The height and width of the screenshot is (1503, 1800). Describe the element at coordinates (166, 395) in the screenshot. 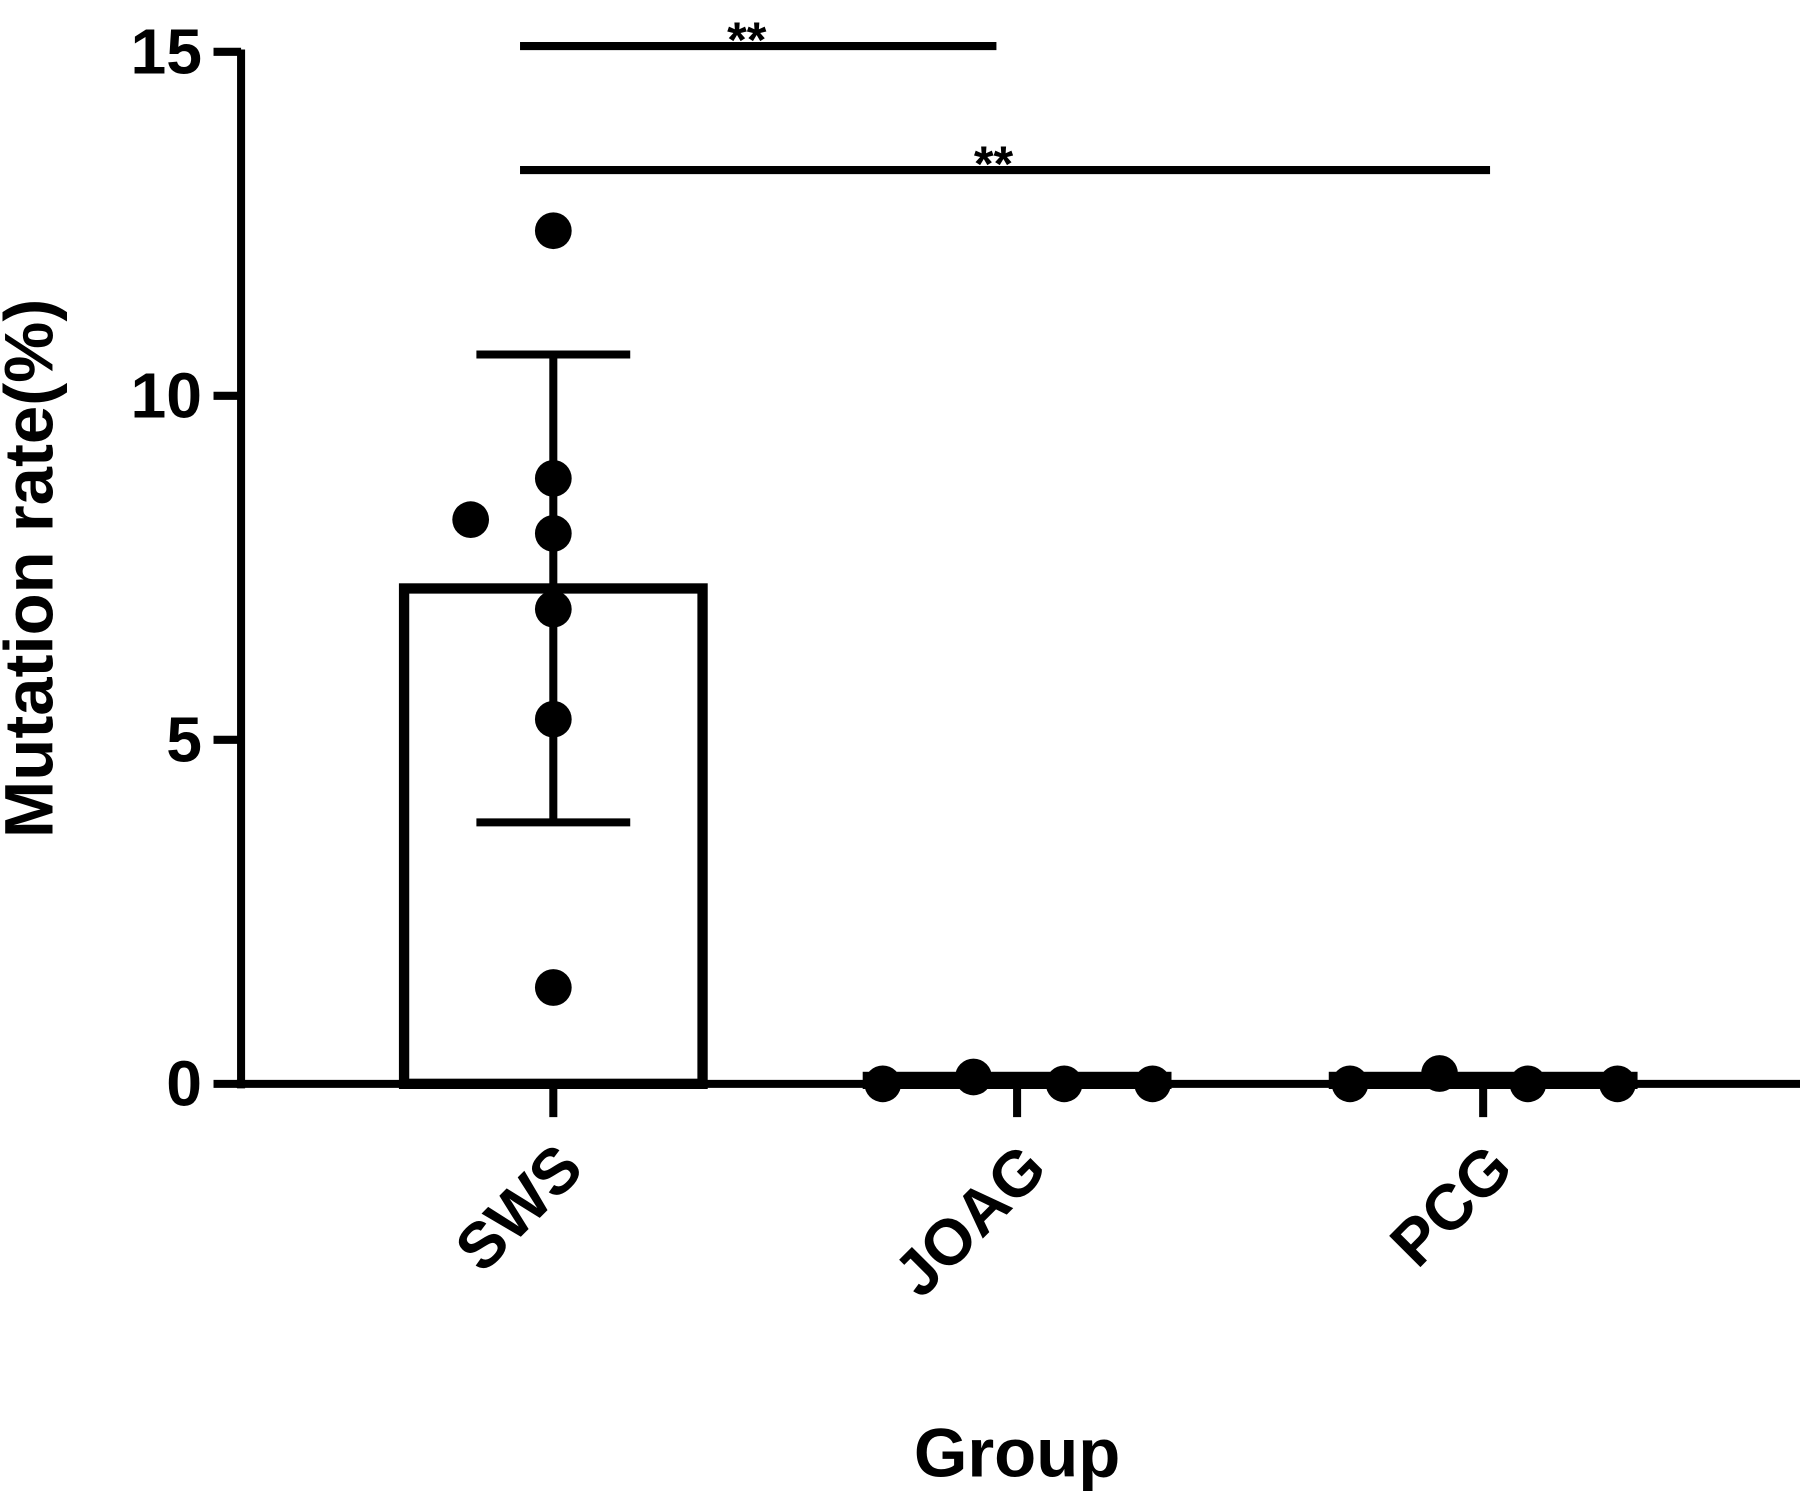

I see `y-tick-label: 10` at that location.